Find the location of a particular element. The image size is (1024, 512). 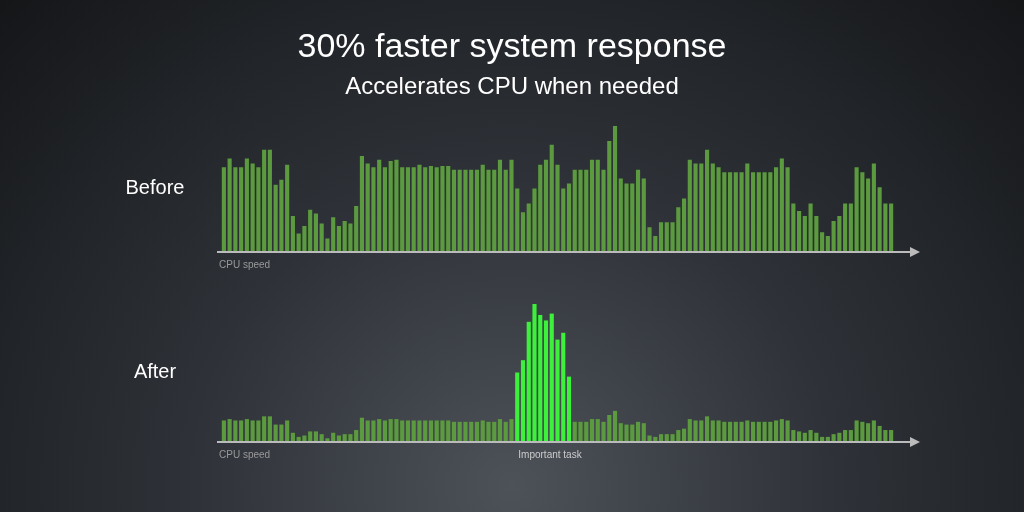

text: Important task is located at coordinates (550, 454).